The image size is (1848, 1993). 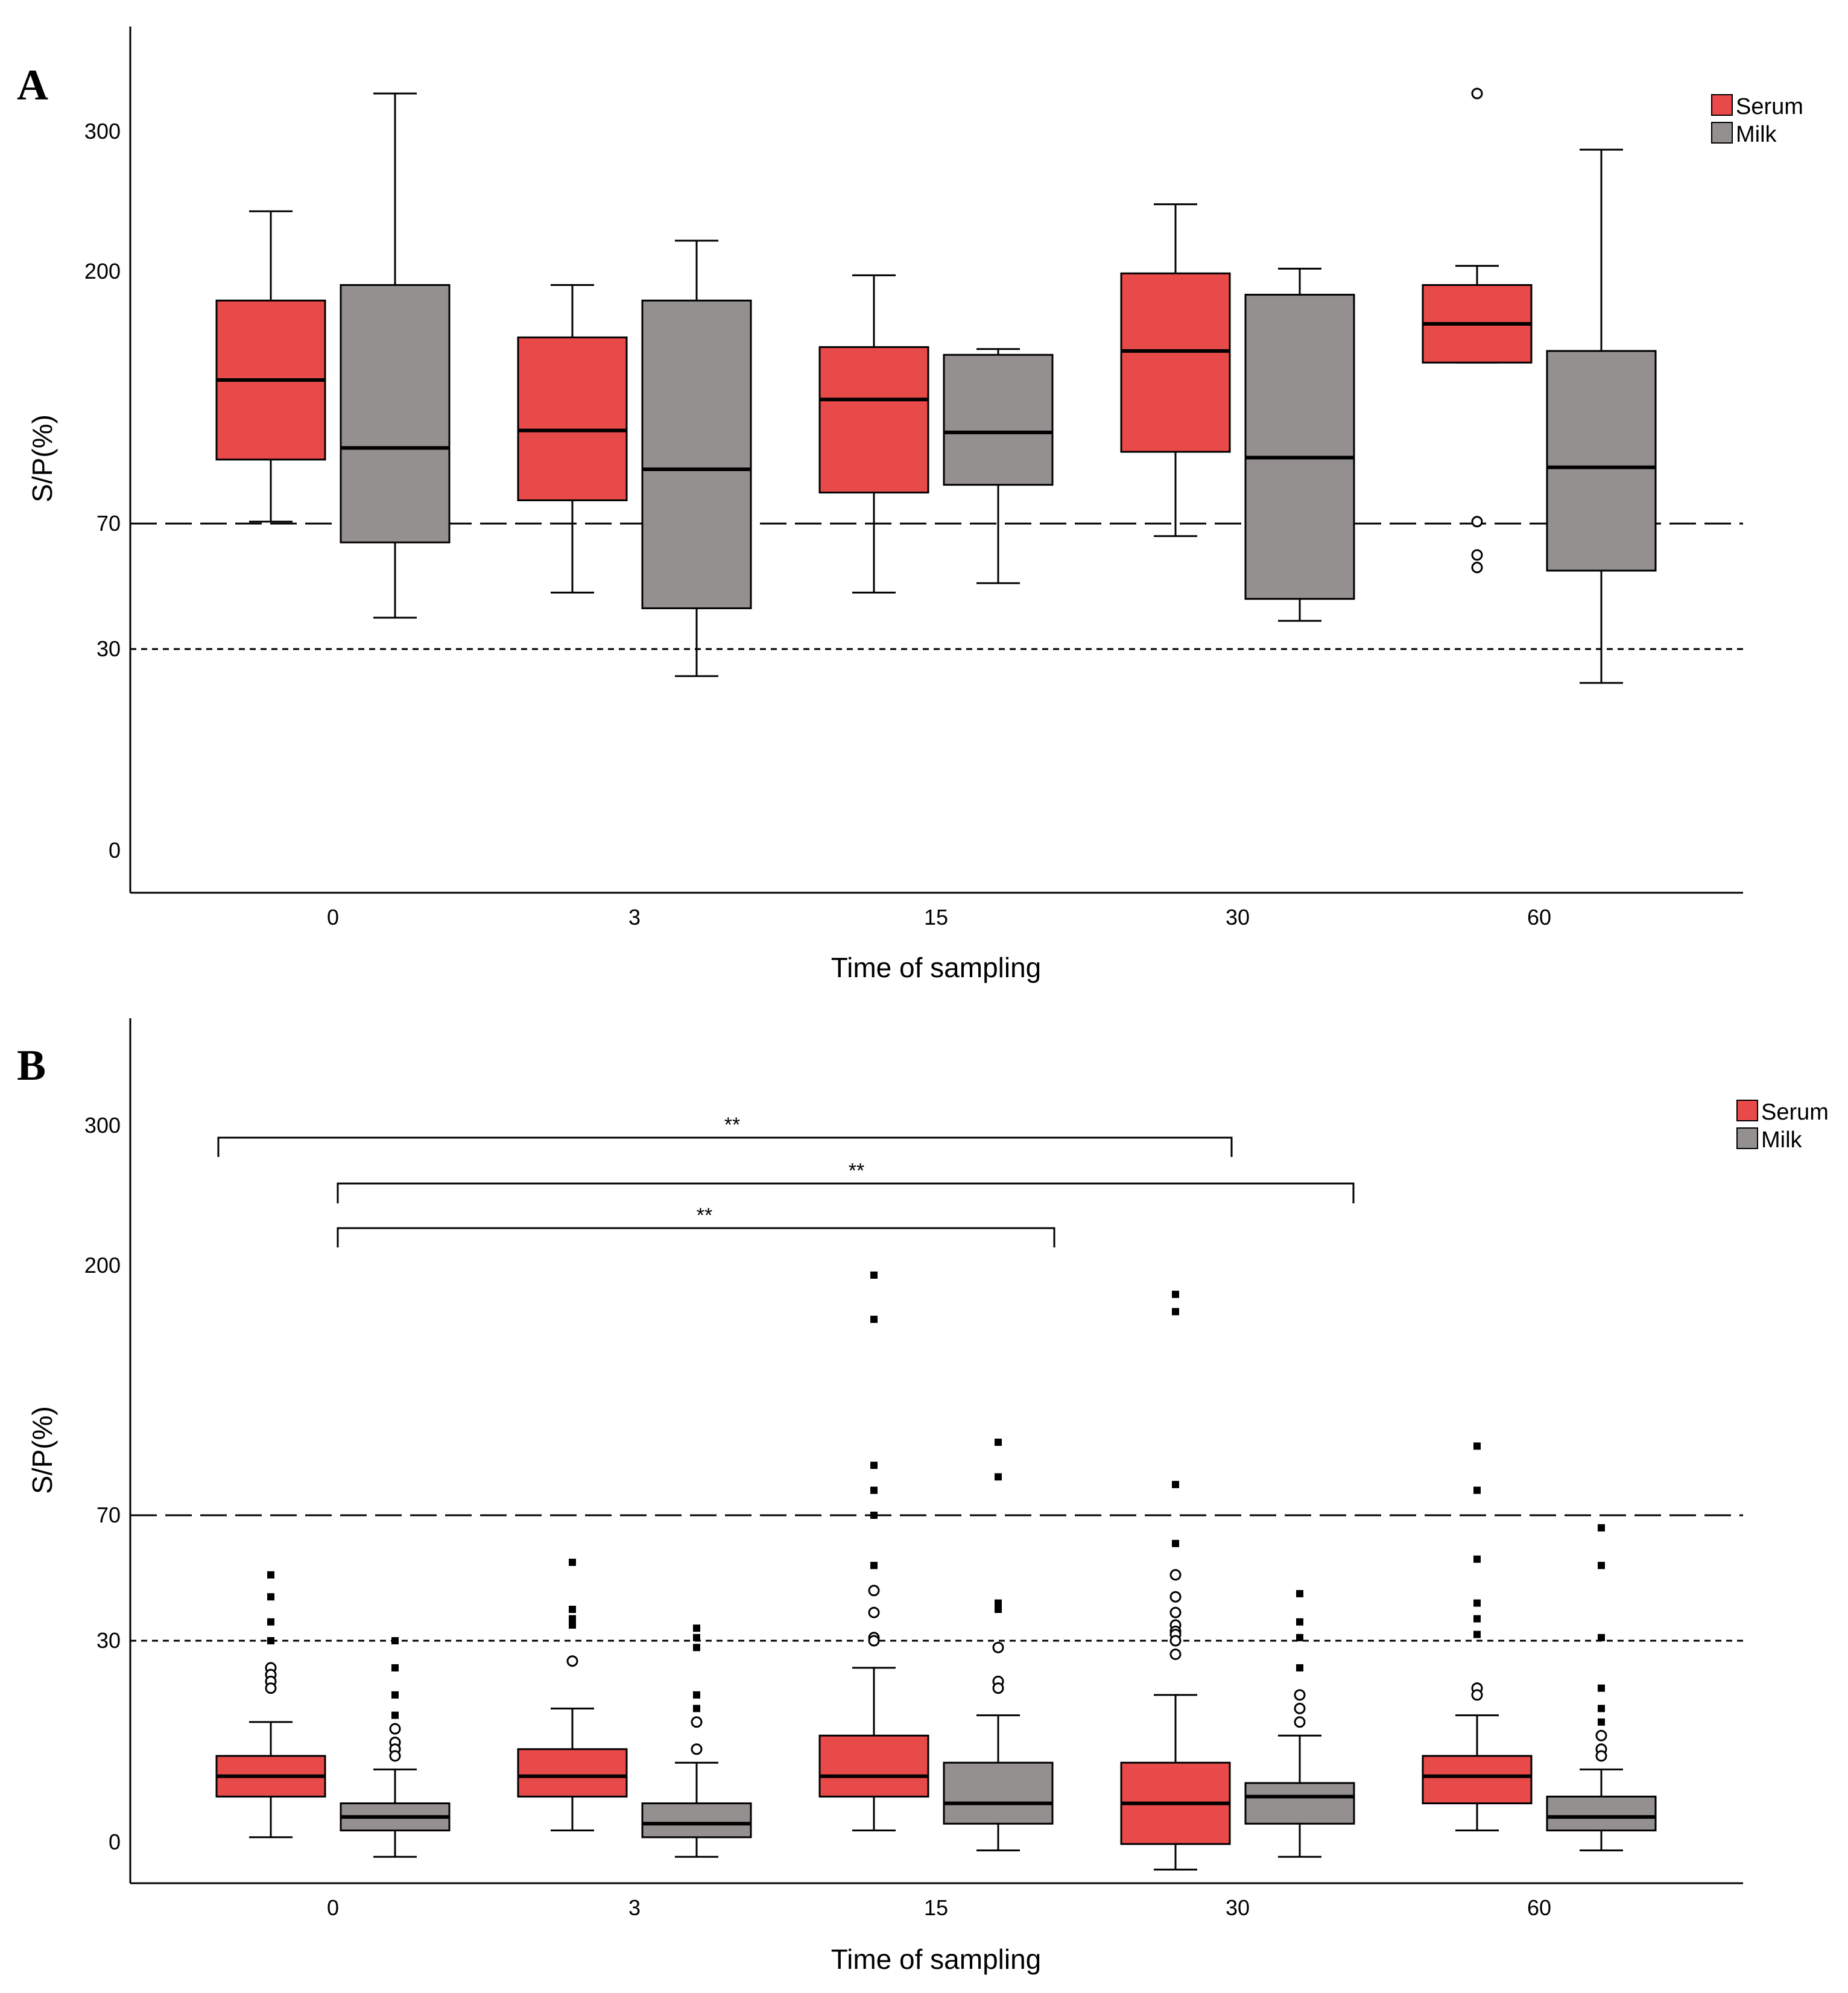 I want to click on panel-label-a: A, so click(x=32, y=85).